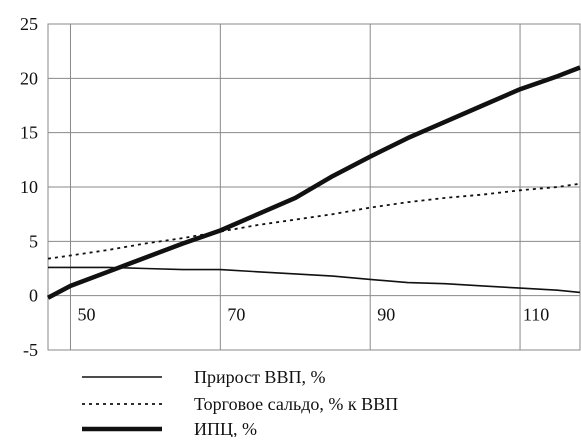  Describe the element at coordinates (29, 24) in the screenshot. I see `y-tick-label: 25` at that location.